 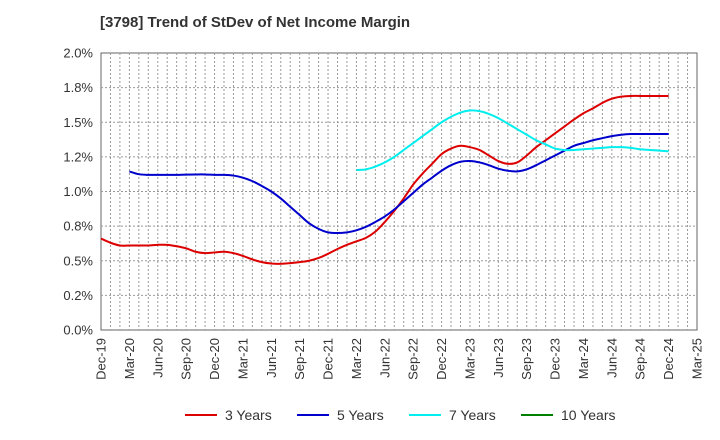 I want to click on x-tick-label: Sep-24, so click(x=640, y=359).